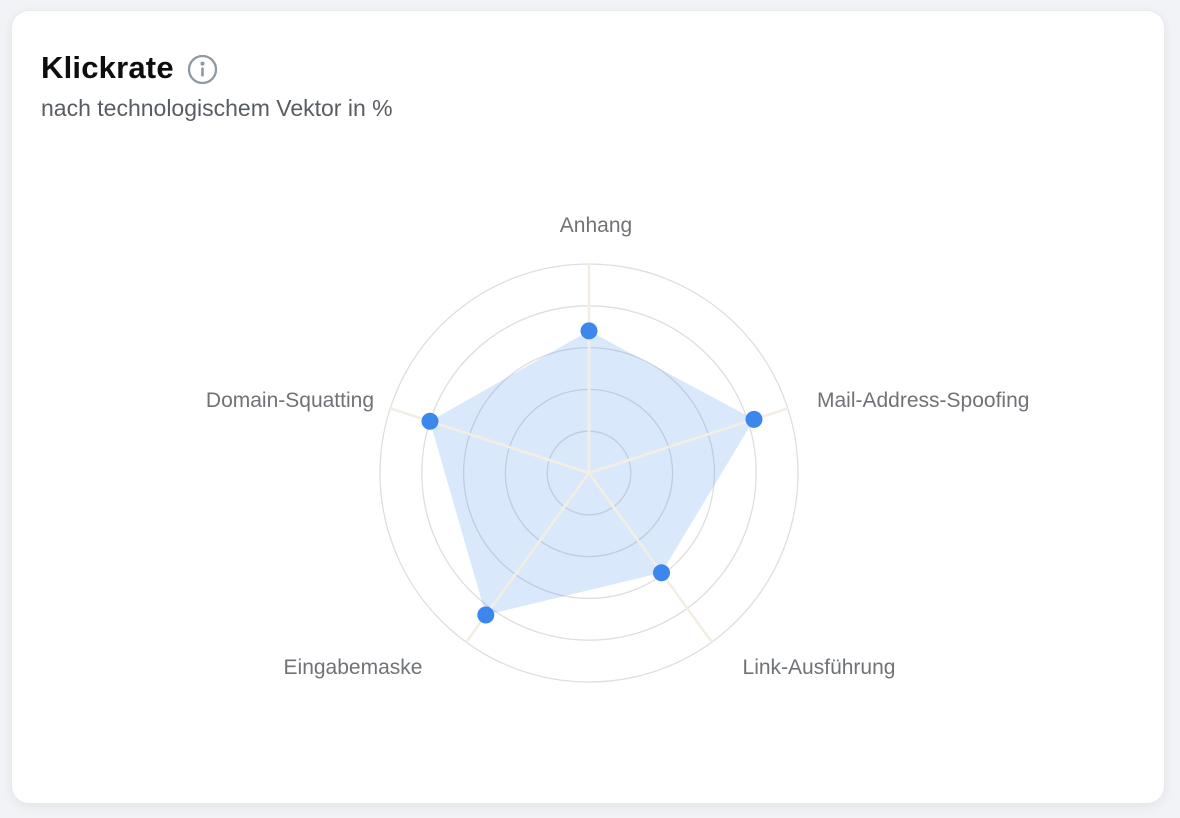 Image resolution: width=1180 pixels, height=818 pixels. I want to click on title-row: Klickrate, so click(217, 67).